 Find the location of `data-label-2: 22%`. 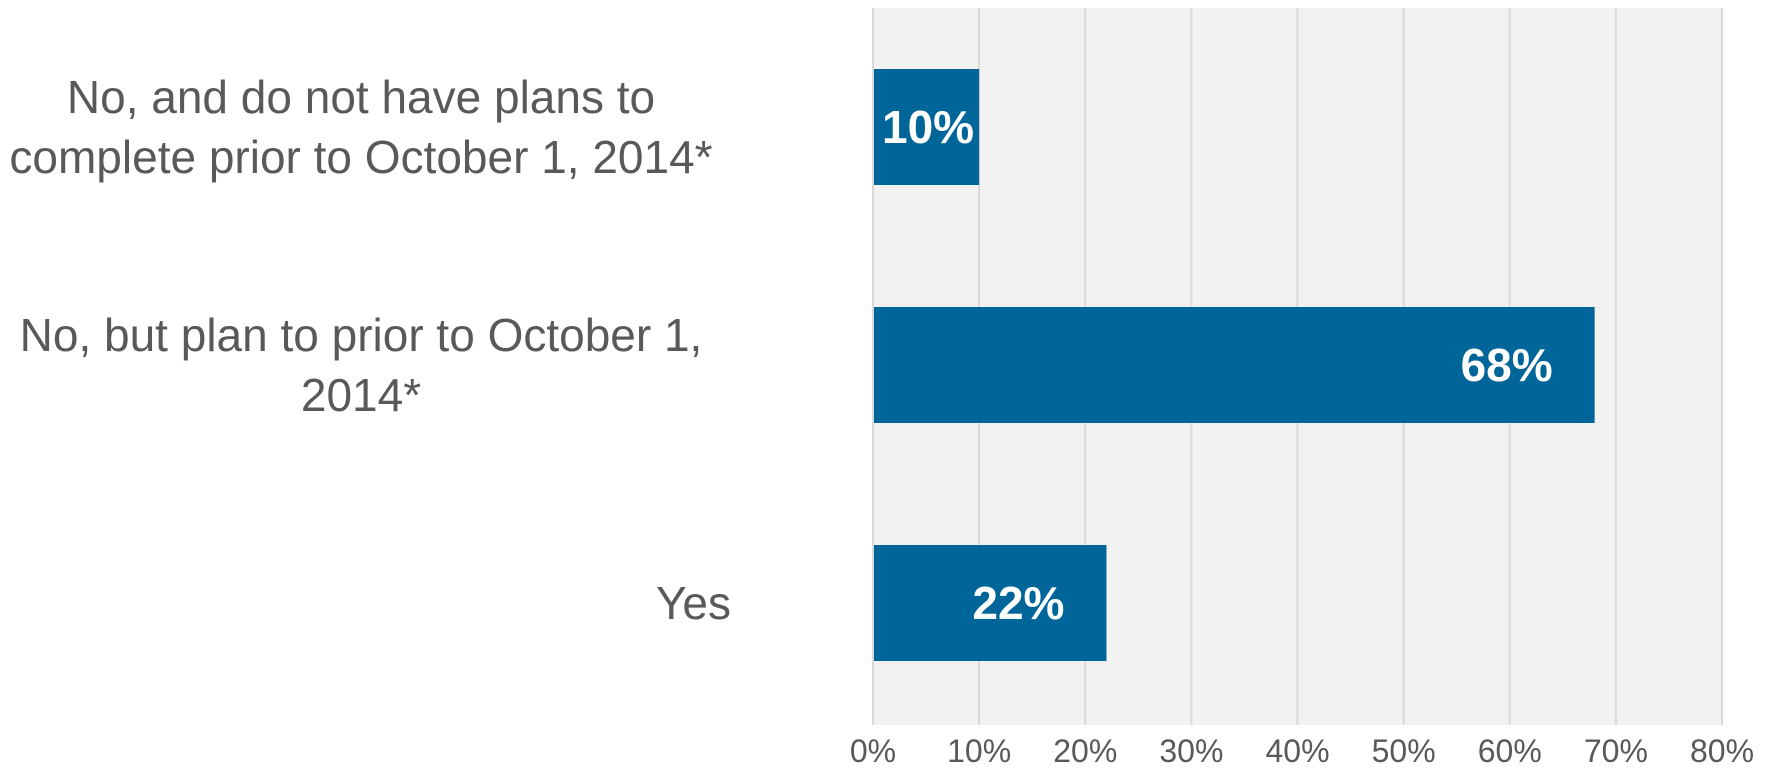

data-label-2: 22% is located at coordinates (1018, 603).